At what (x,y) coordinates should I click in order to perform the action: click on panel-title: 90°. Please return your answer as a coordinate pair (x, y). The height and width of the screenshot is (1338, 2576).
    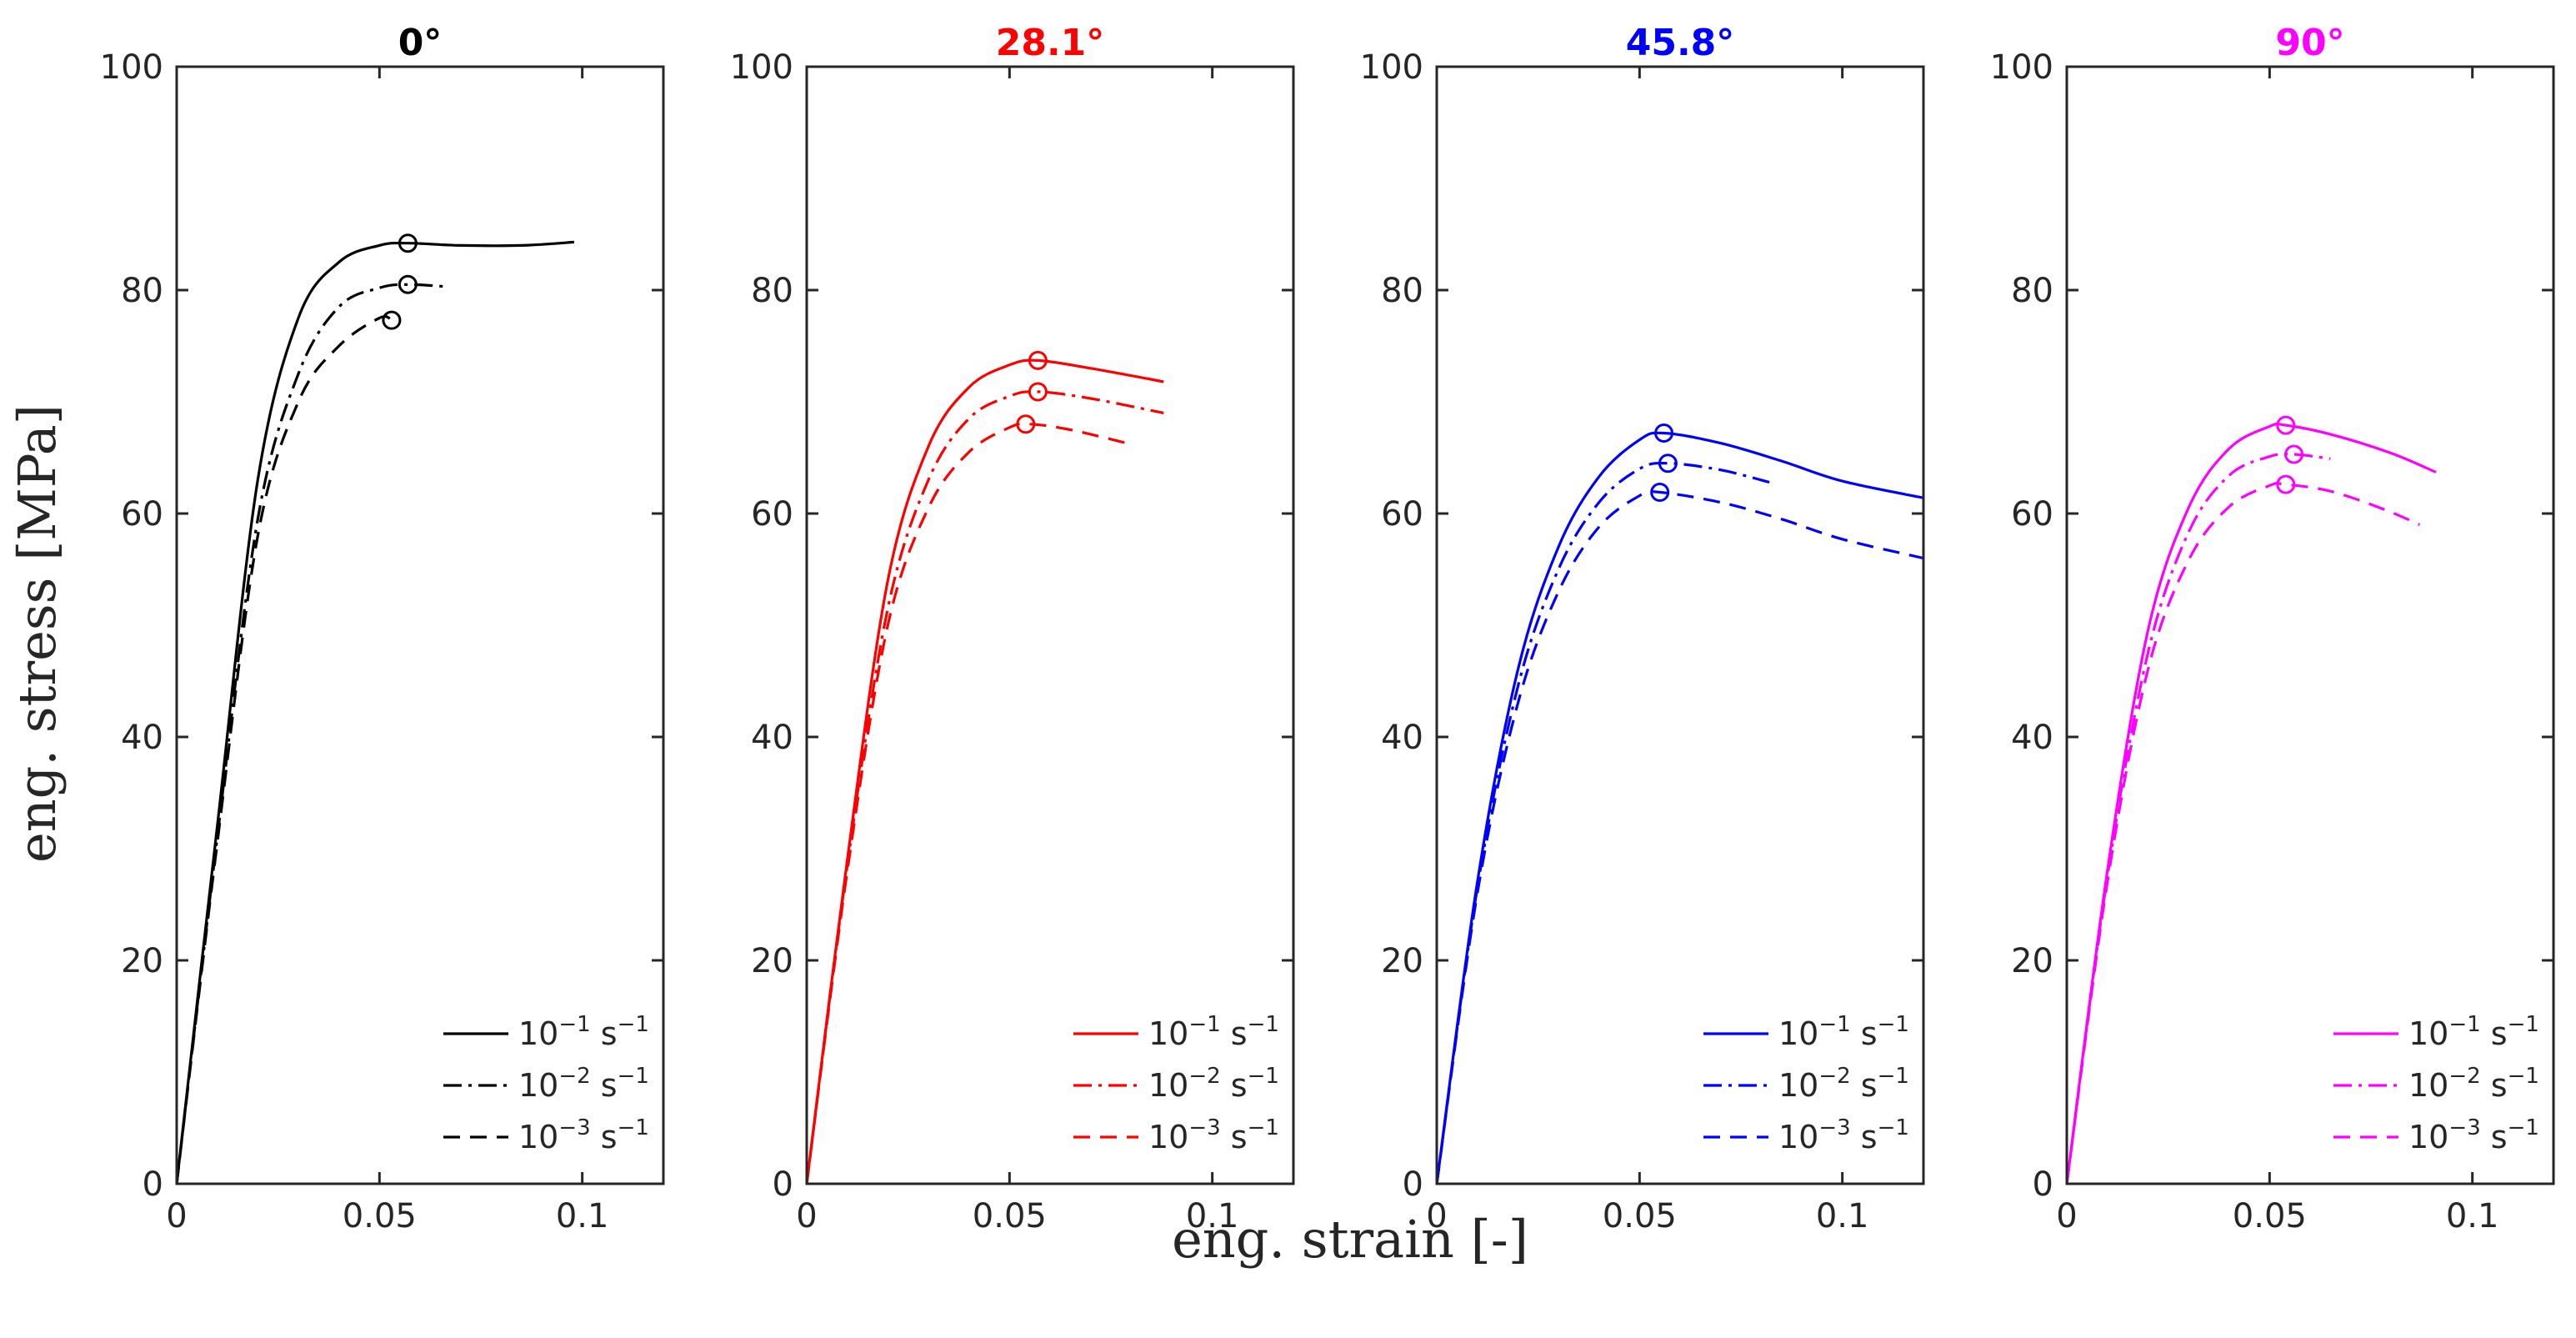
    Looking at the image, I should click on (2310, 43).